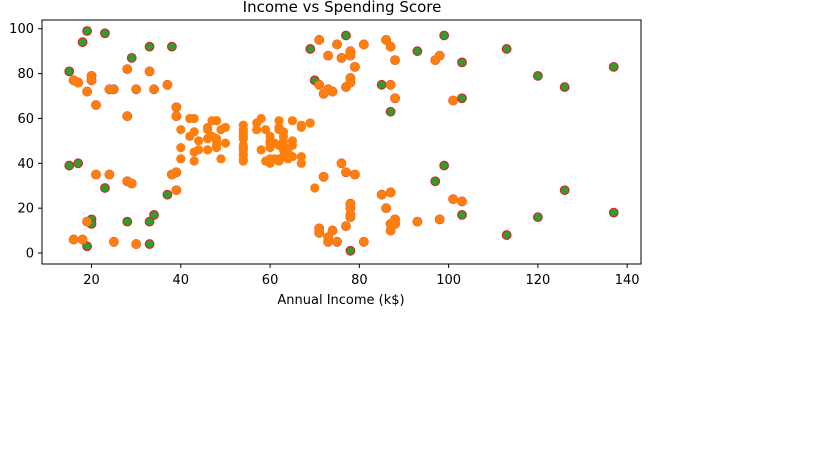 This screenshot has height=460, width=819. What do you see at coordinates (627, 280) in the screenshot?
I see `x-tick-label-6: 140` at bounding box center [627, 280].